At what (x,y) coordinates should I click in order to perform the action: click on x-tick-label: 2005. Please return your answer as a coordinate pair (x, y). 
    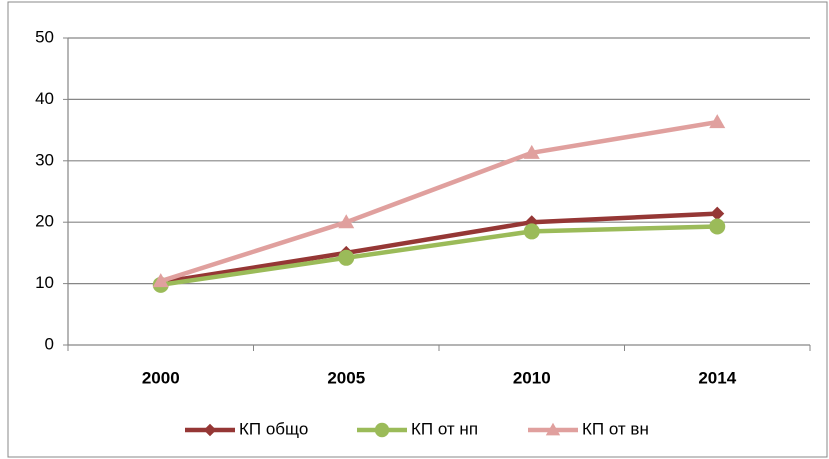
    Looking at the image, I should click on (346, 377).